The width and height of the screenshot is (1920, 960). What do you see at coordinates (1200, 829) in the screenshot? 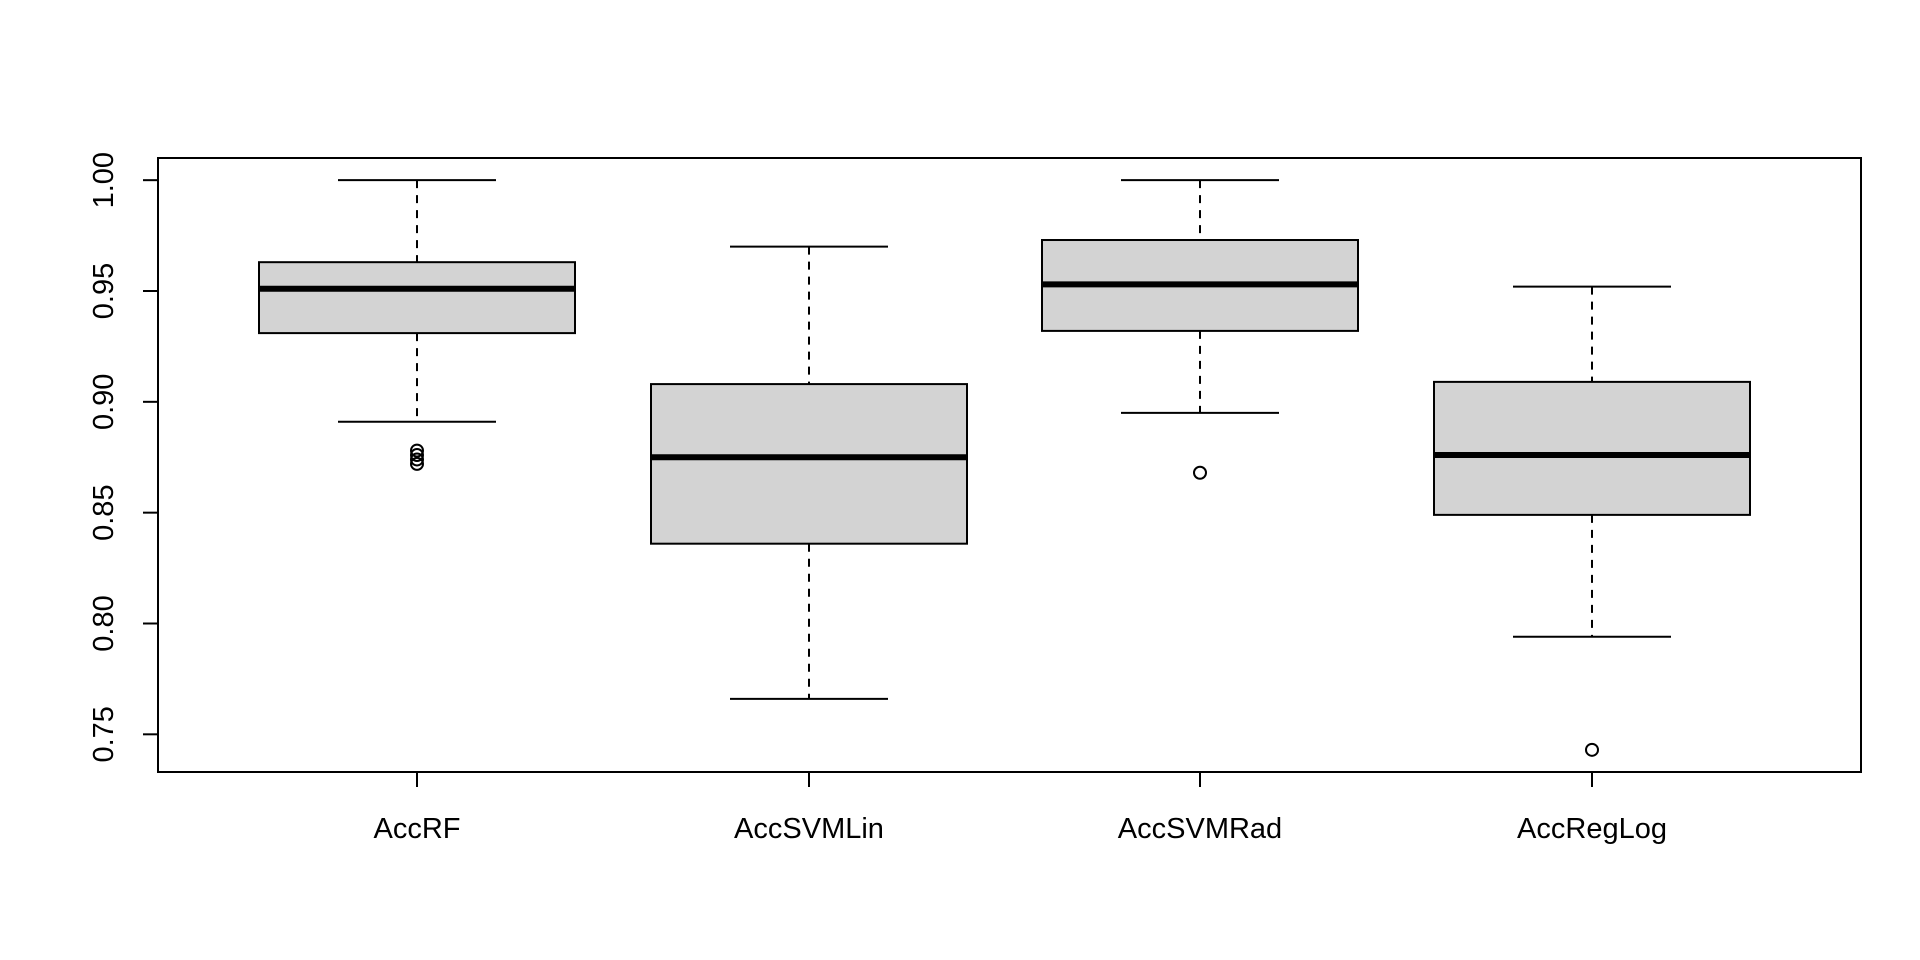
I see `x-category-label: AccSVMRad` at bounding box center [1200, 829].